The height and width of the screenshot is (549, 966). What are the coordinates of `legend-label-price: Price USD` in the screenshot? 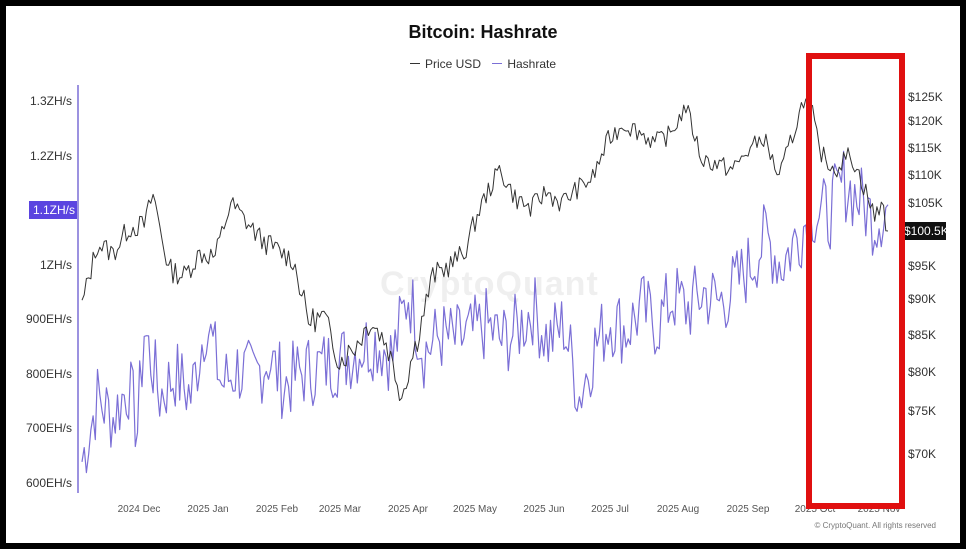 It's located at (452, 63).